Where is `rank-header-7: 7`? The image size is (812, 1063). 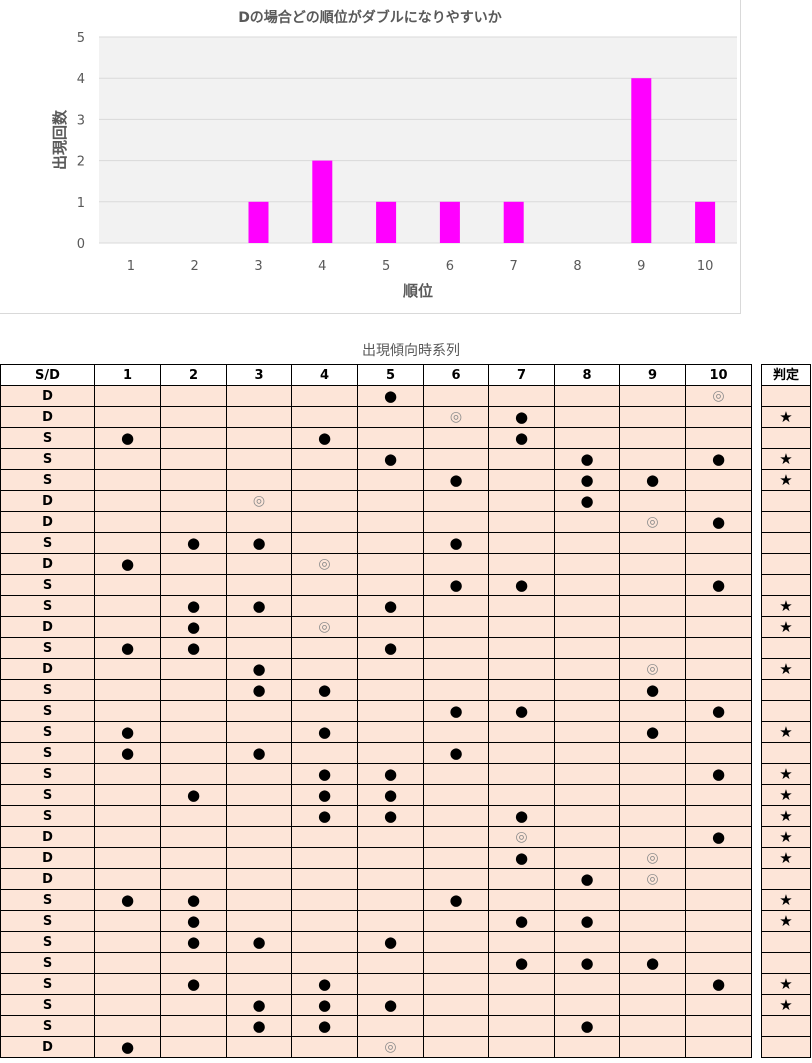
rank-header-7: 7 is located at coordinates (521, 375).